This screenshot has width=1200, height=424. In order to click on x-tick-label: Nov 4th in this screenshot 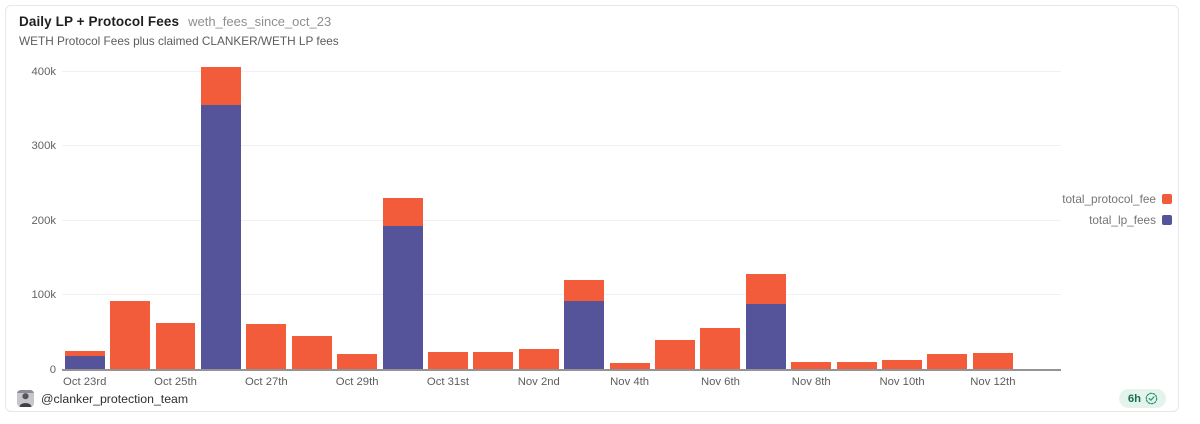, I will do `click(630, 382)`.